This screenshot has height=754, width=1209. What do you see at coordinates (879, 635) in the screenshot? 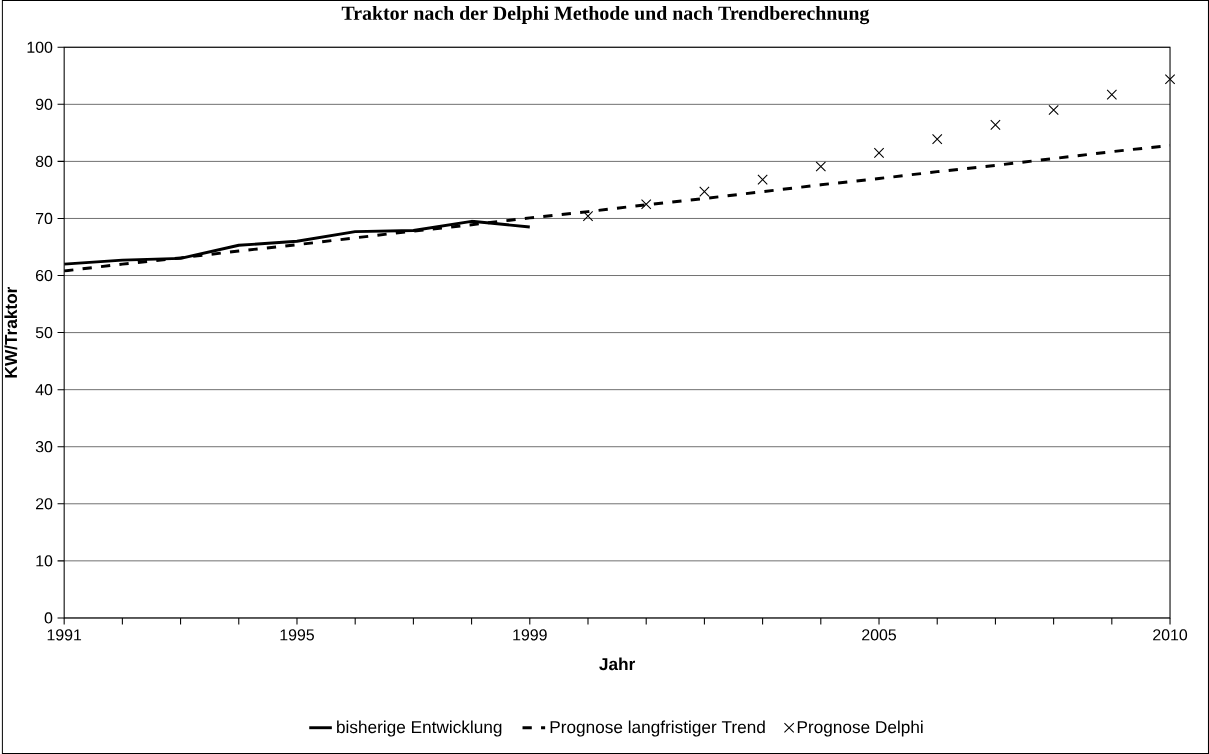
I see `x-tick-label: 2005` at bounding box center [879, 635].